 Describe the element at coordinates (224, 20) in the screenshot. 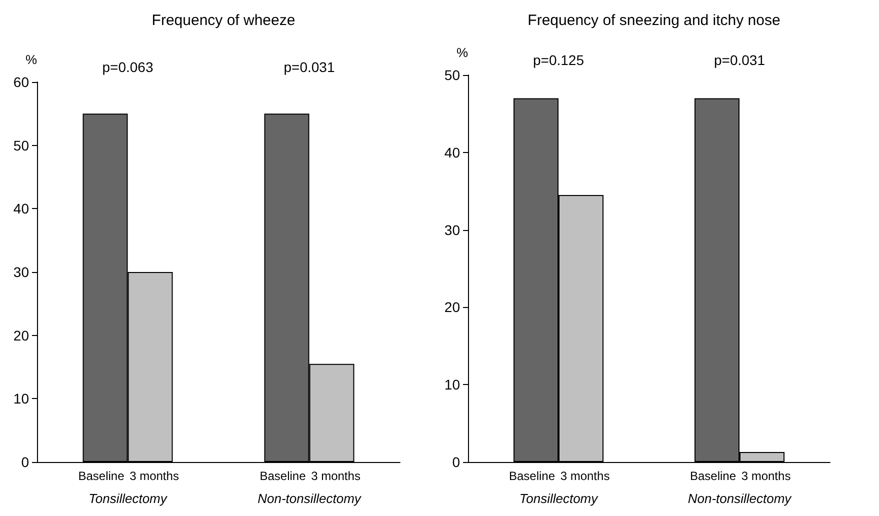

I see `chart-title: Frequency of wheeze` at that location.